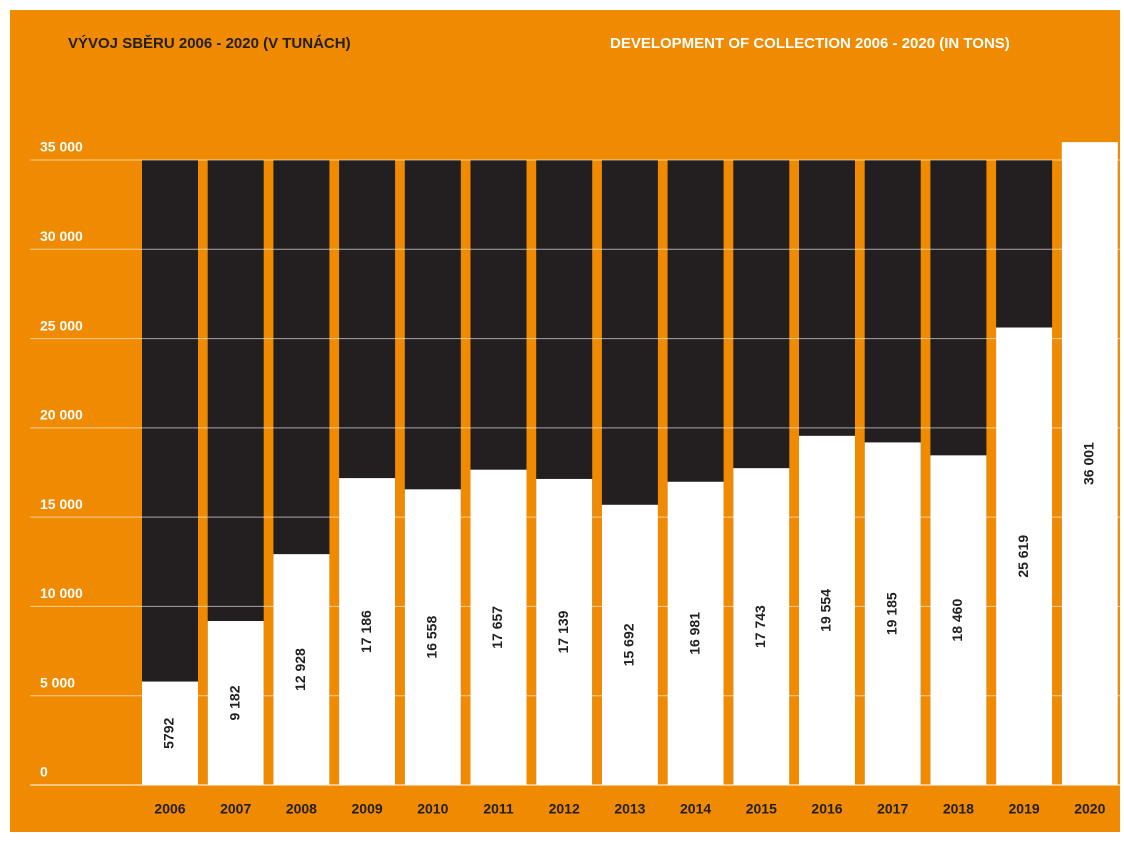 This screenshot has height=841, width=1124. What do you see at coordinates (61, 504) in the screenshot?
I see `y-tick-label: 15 000` at bounding box center [61, 504].